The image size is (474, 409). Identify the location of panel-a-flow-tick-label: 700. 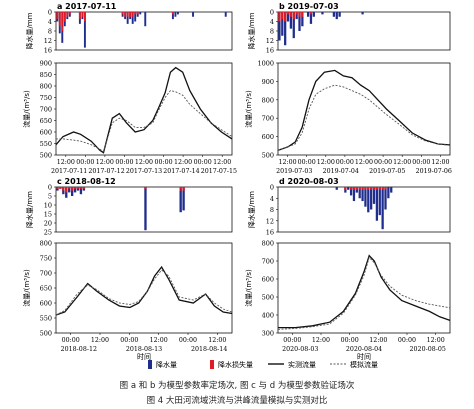
(46, 110).